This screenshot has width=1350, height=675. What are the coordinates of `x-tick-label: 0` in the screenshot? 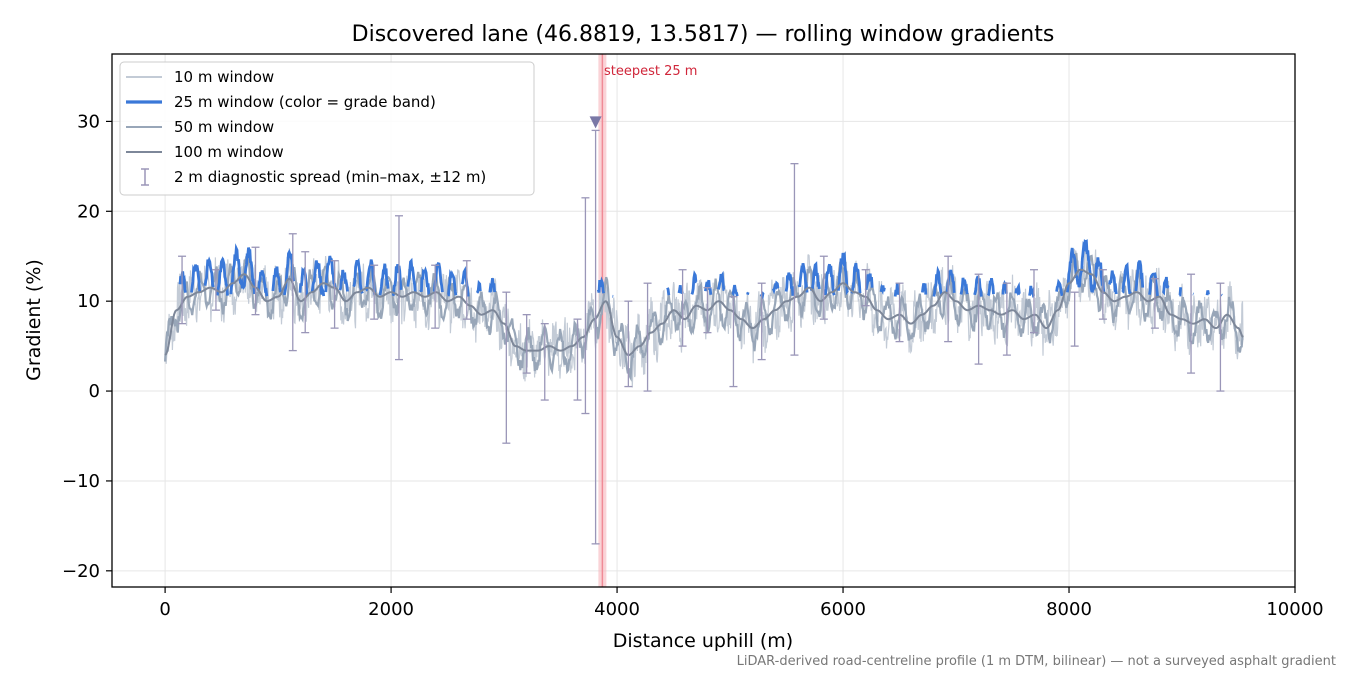 It's located at (164, 609).